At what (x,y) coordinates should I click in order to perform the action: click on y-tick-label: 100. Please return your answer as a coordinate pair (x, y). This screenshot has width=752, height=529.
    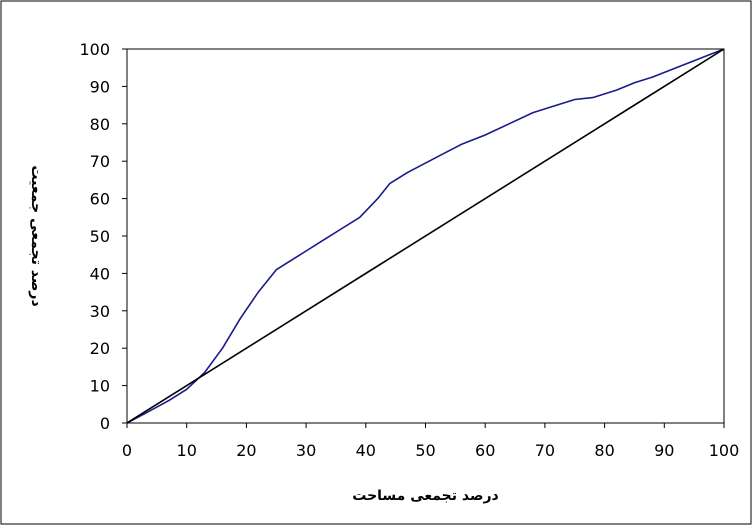
    Looking at the image, I should click on (94, 49).